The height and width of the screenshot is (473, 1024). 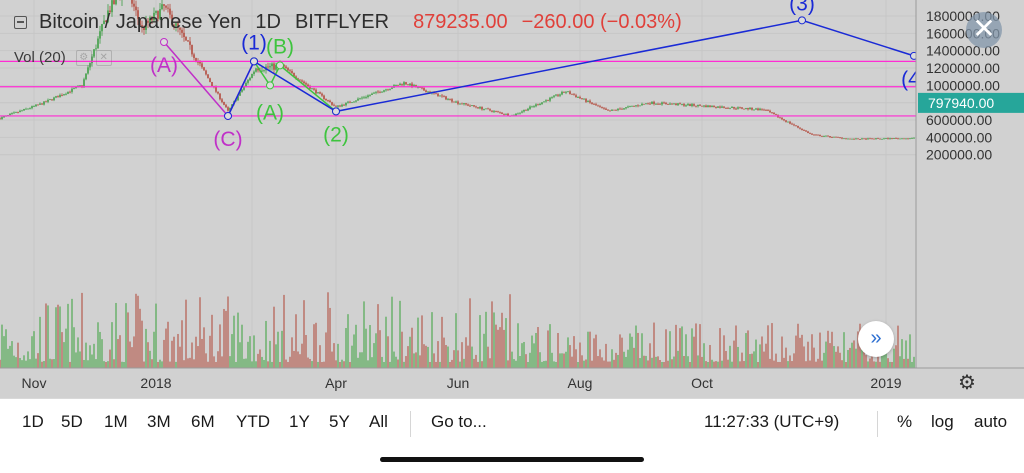 What do you see at coordinates (253, 421) in the screenshot?
I see `range-ytd: YTD` at bounding box center [253, 421].